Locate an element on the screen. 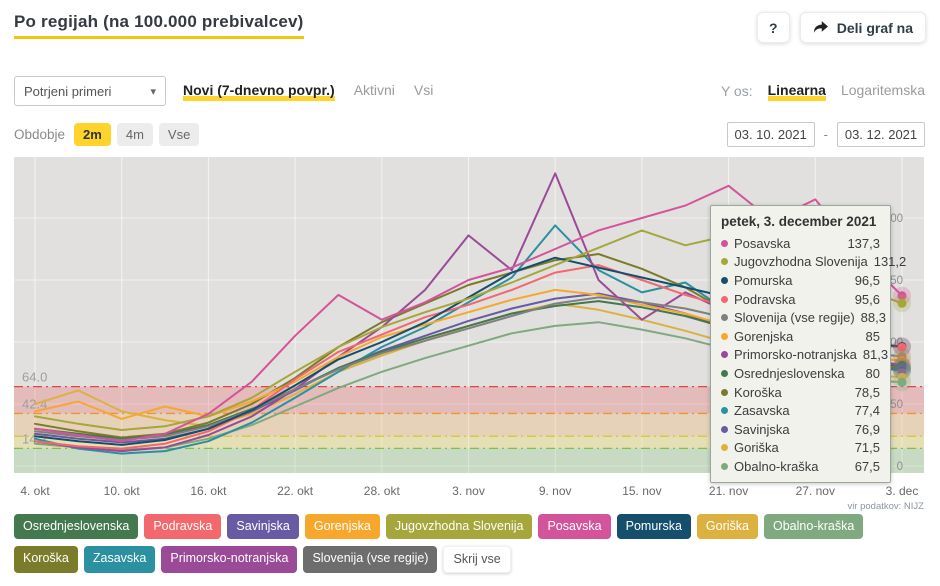 The width and height of the screenshot is (940, 586). tooltip-region-value: 67,5 is located at coordinates (867, 466).